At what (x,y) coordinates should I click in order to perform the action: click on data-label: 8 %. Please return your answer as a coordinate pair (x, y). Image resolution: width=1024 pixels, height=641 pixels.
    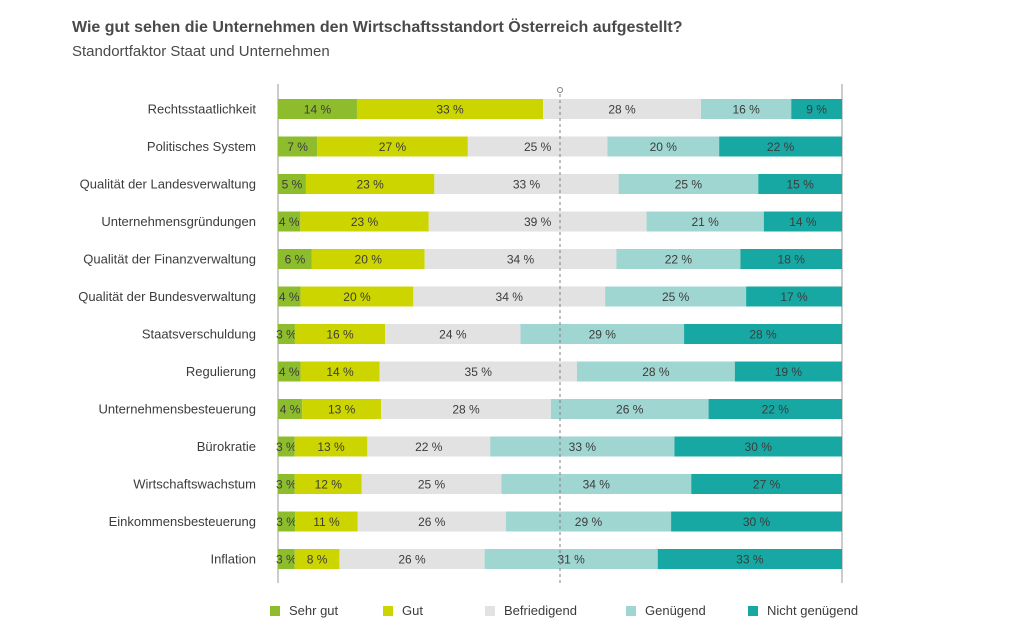
    Looking at the image, I should click on (317, 560).